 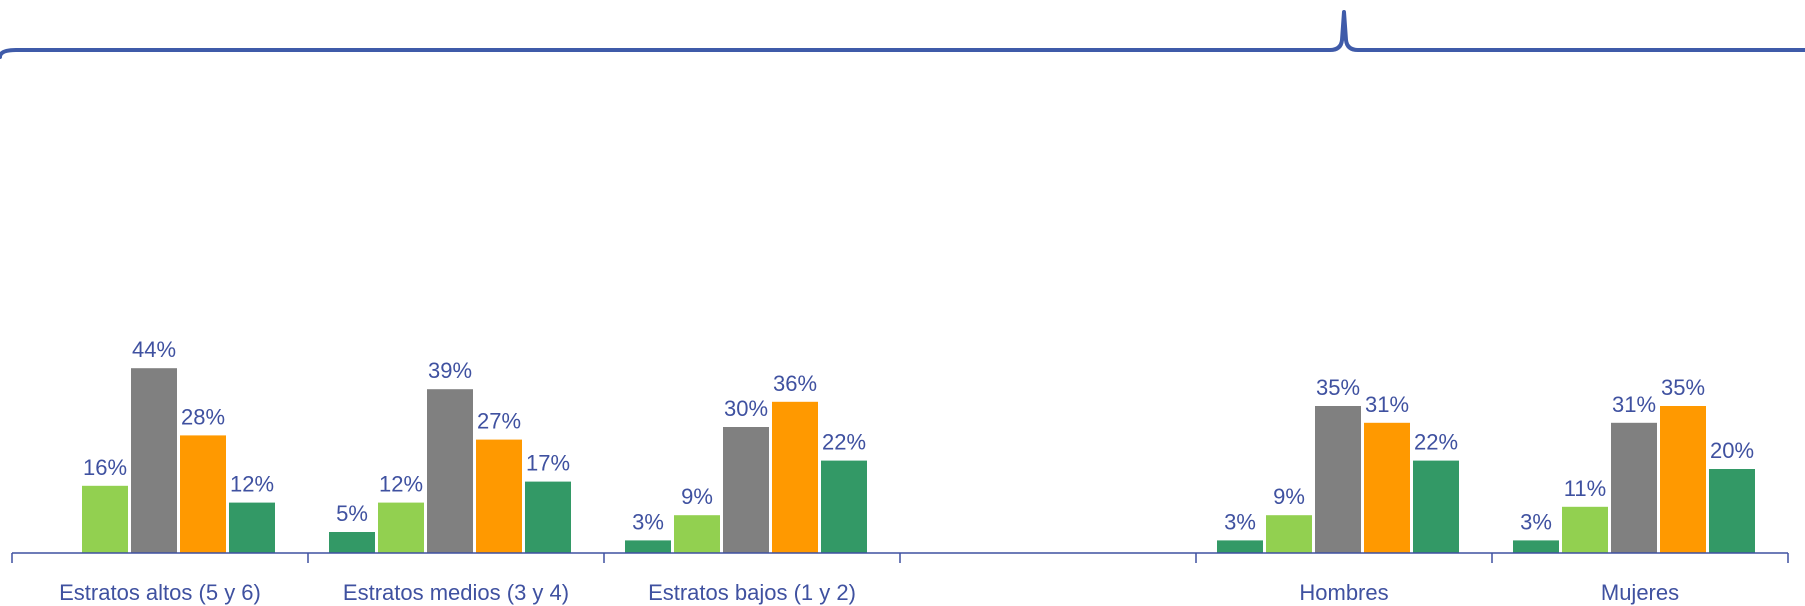 I want to click on data-label: 39%, so click(x=450, y=370).